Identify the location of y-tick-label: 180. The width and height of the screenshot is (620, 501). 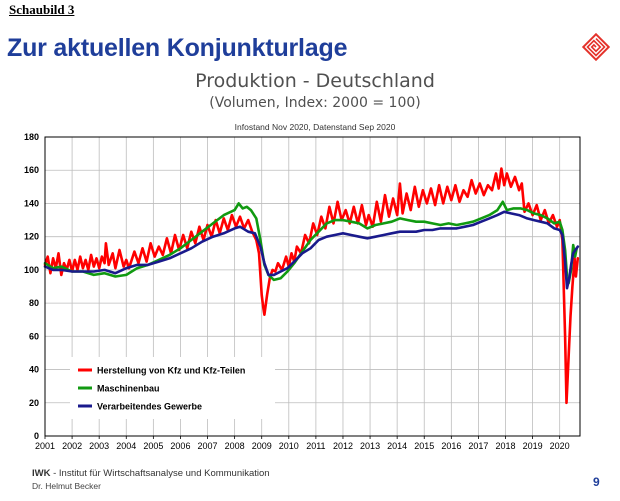
(31, 137).